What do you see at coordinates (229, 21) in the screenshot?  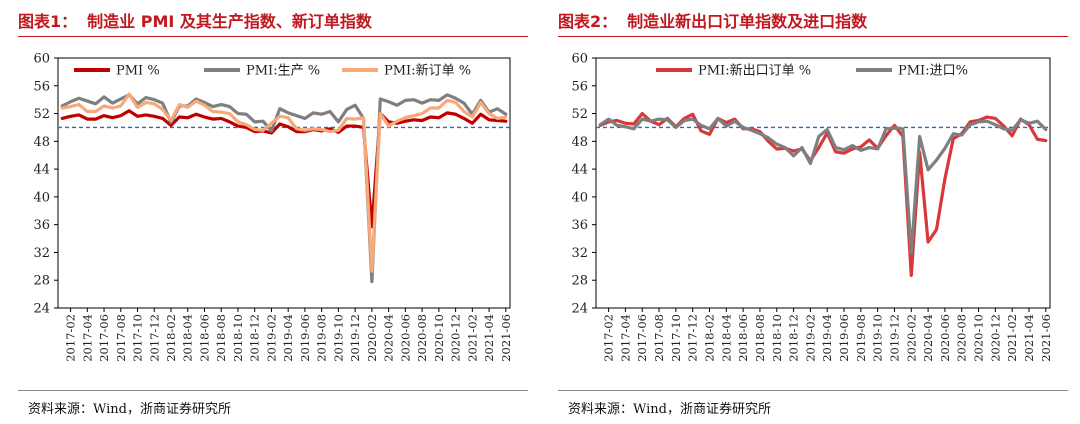 I see `chart-title-text-1: 制造业 PMI 及其生产指数、新订单指数` at bounding box center [229, 21].